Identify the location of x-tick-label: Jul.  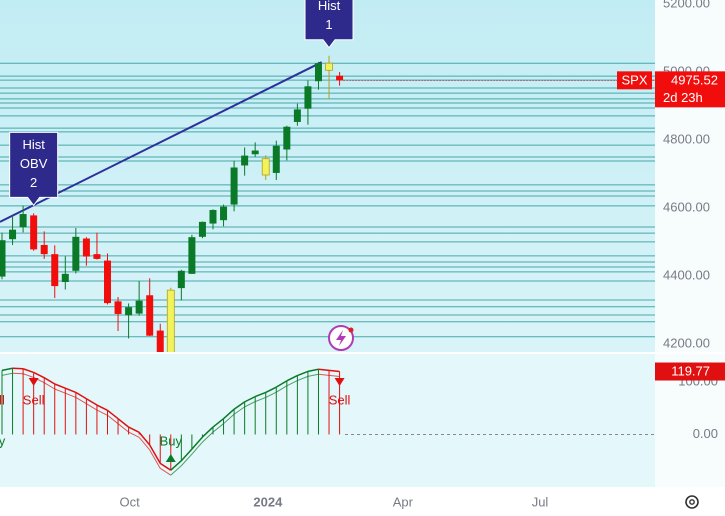
(540, 501).